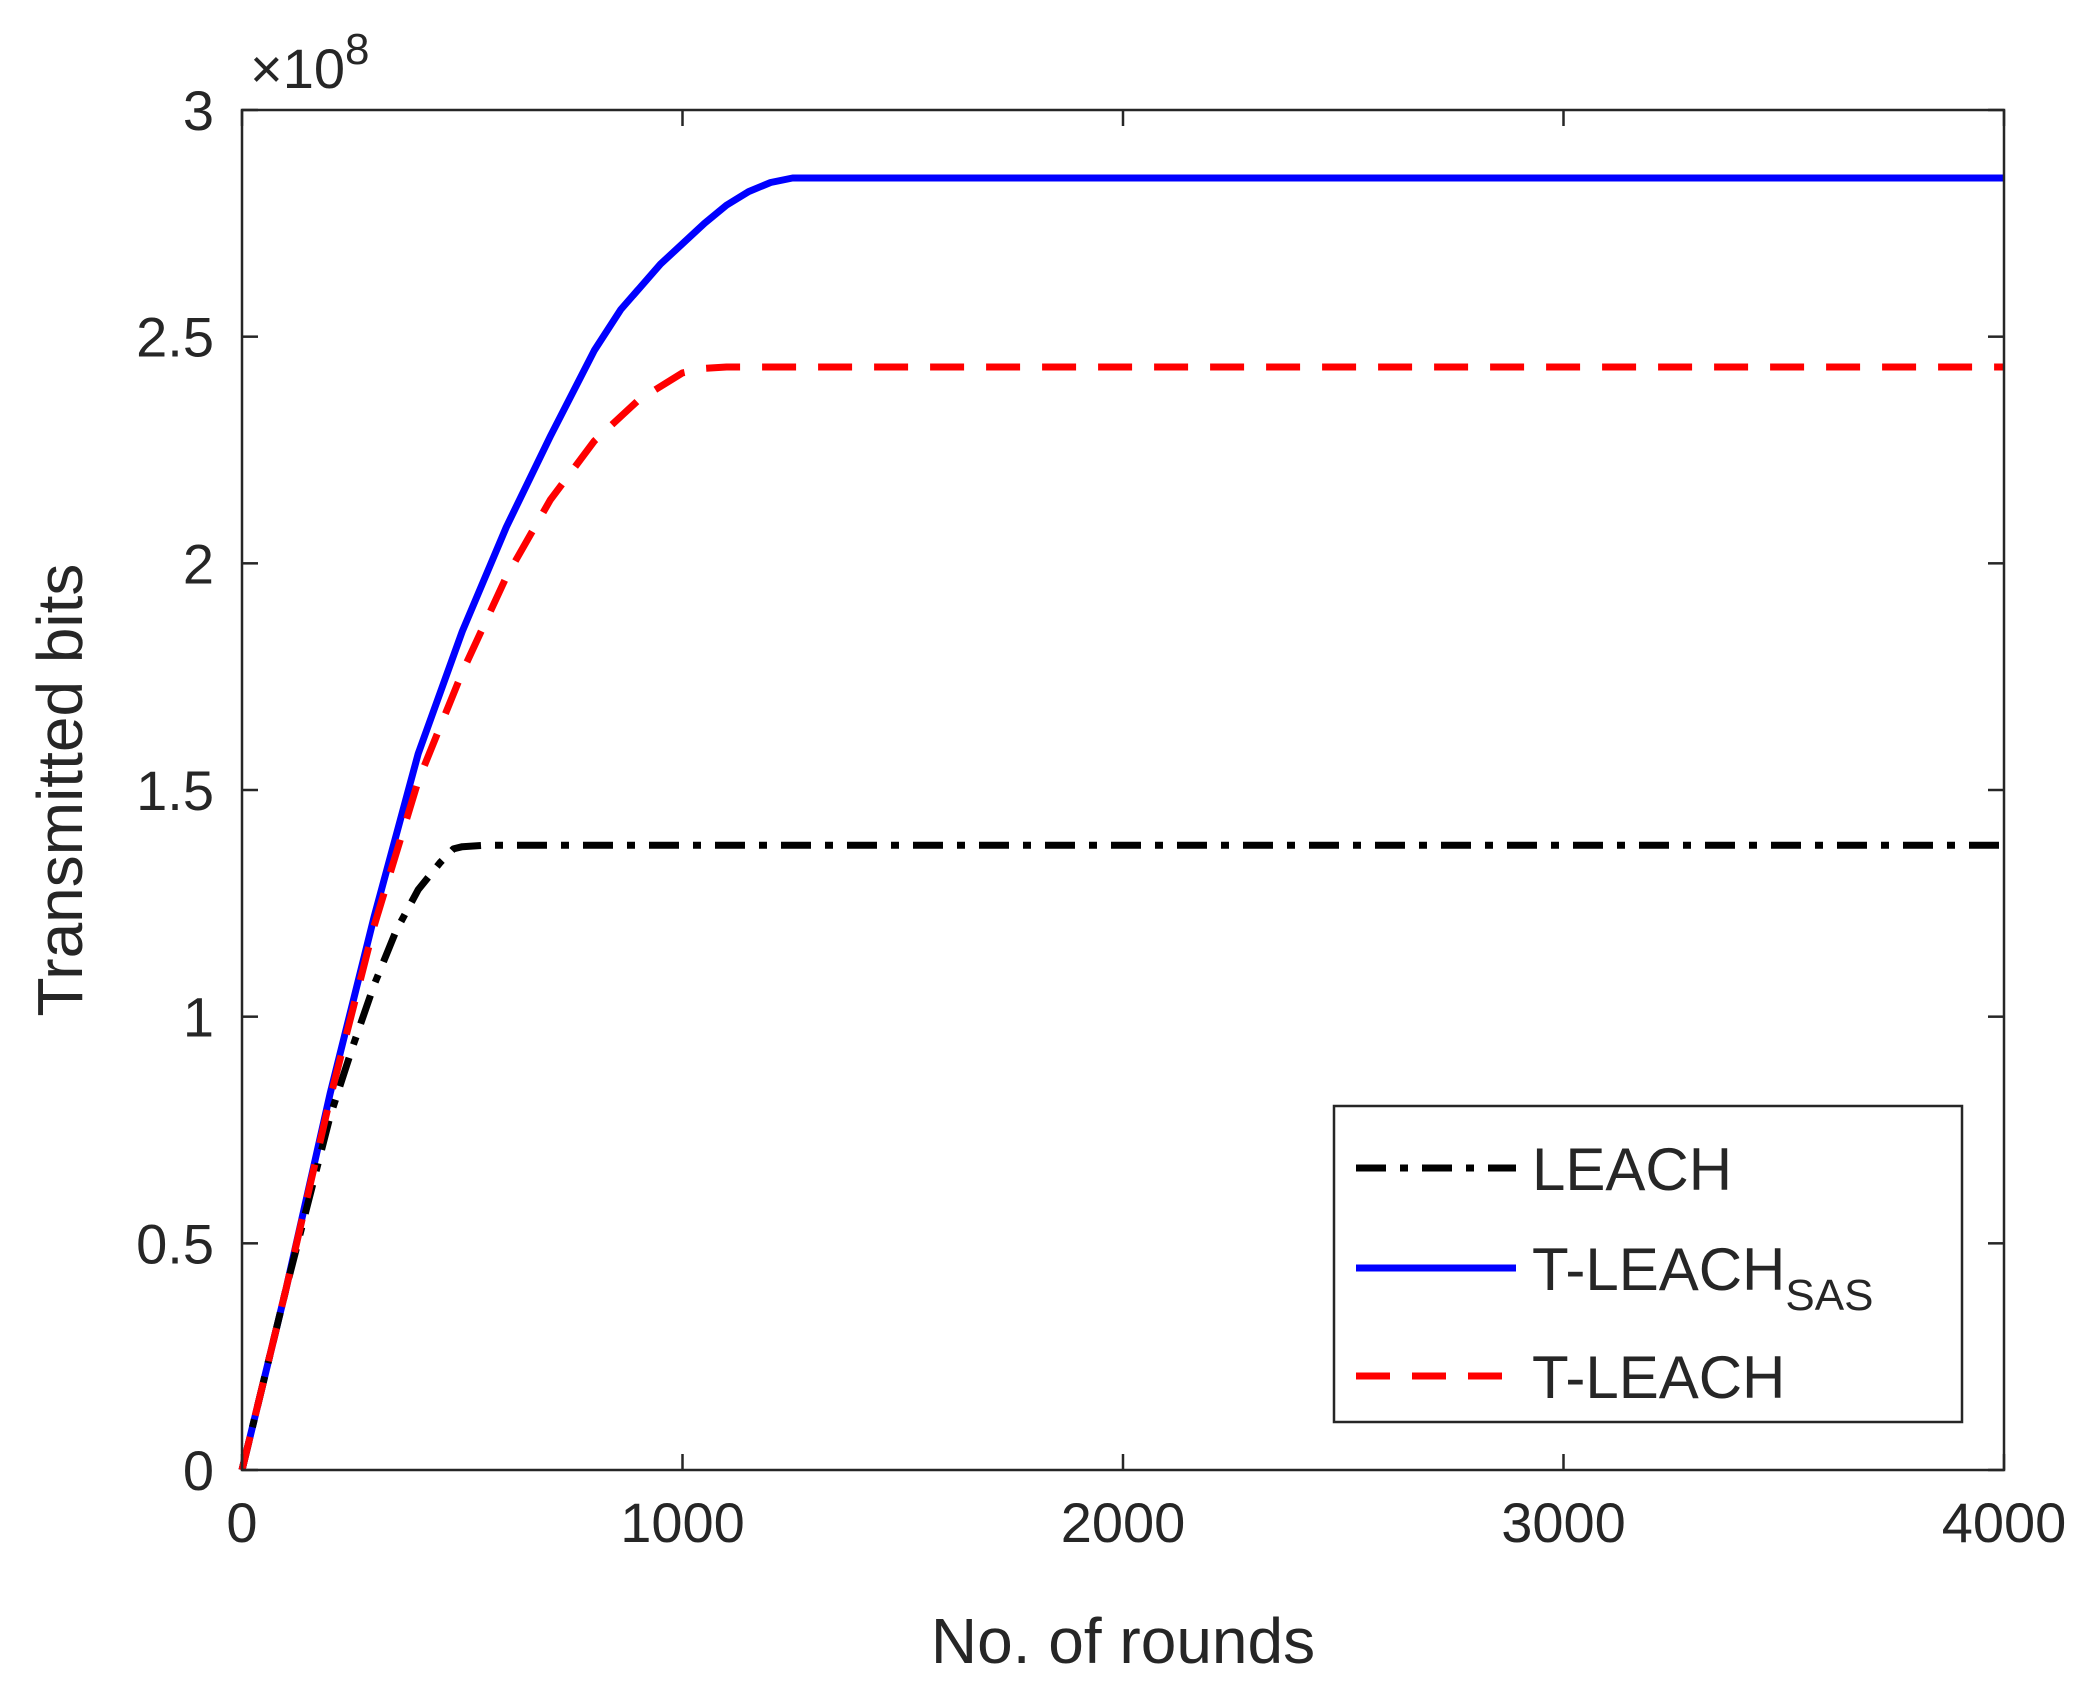  Describe the element at coordinates (198, 110) in the screenshot. I see `y-tick-label: 3` at that location.